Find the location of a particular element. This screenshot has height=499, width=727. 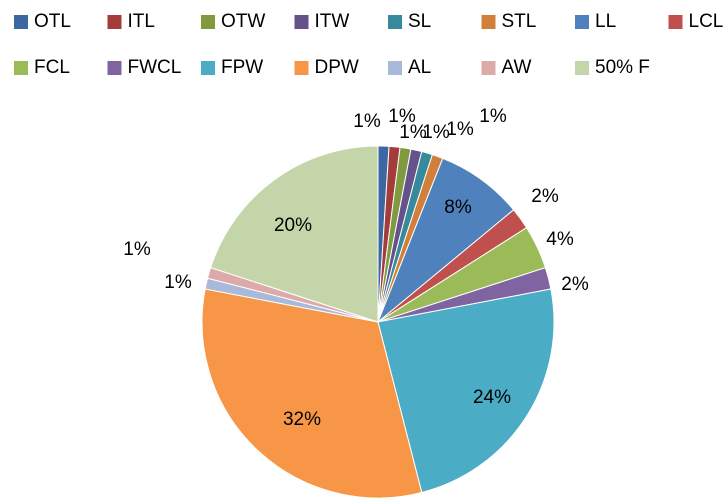

legend-label: ITL is located at coordinates (141, 21).